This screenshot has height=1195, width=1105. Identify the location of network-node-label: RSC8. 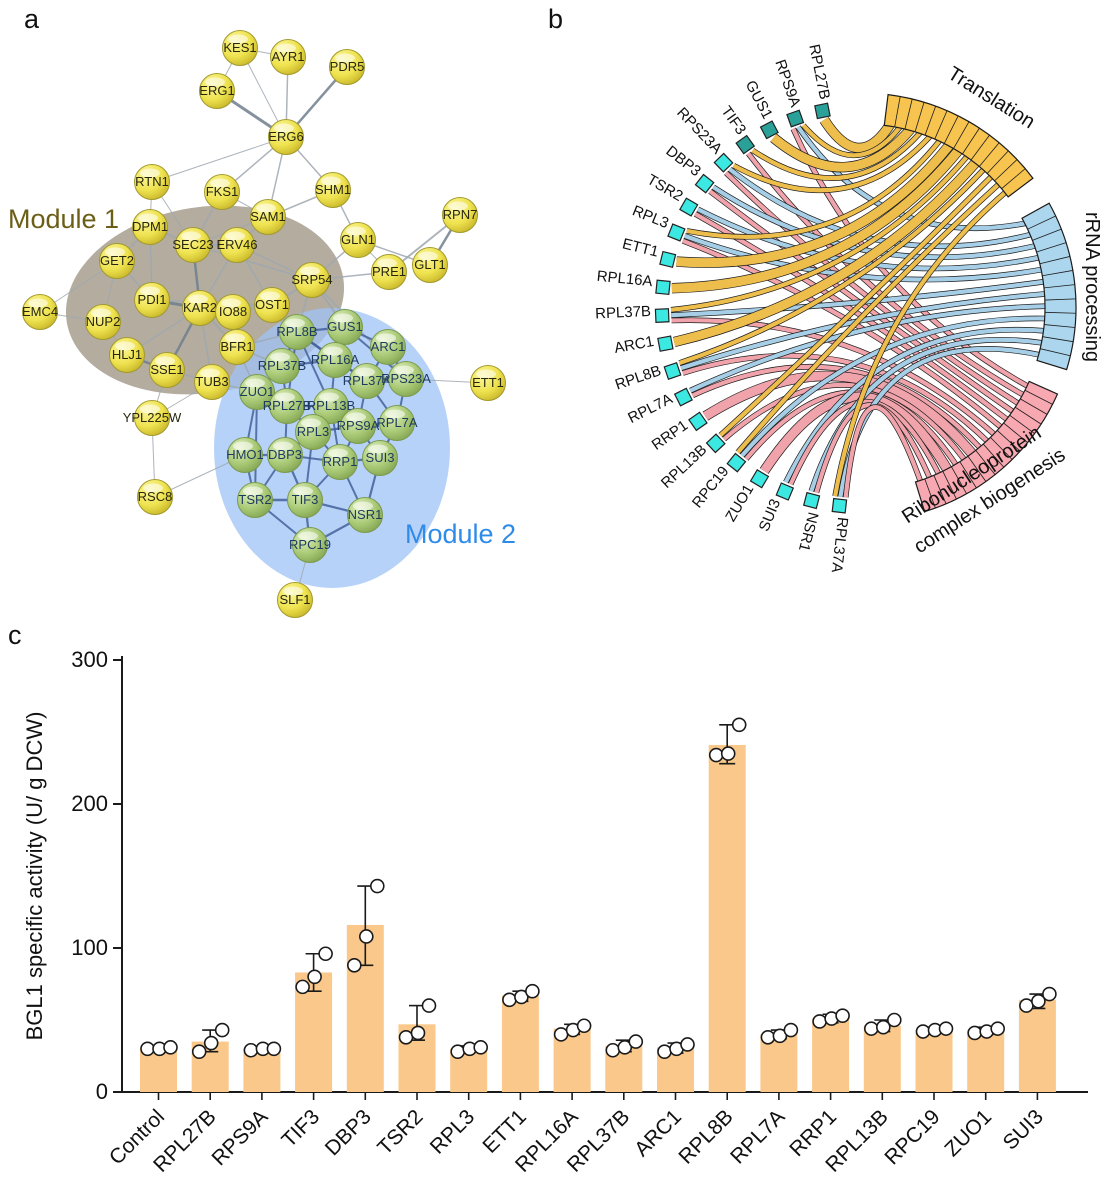
(155, 496).